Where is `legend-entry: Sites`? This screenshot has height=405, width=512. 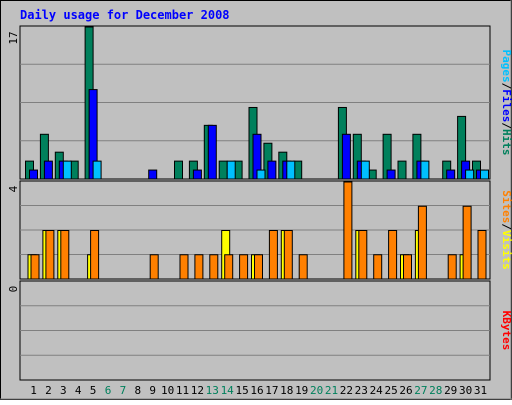 legend-entry: Sites is located at coordinates (506, 206).